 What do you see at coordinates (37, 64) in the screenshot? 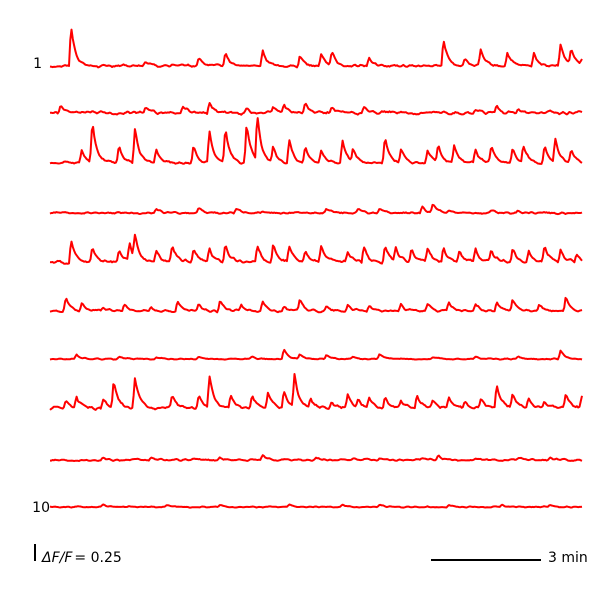
I see `trace-label-first: 1` at bounding box center [37, 64].